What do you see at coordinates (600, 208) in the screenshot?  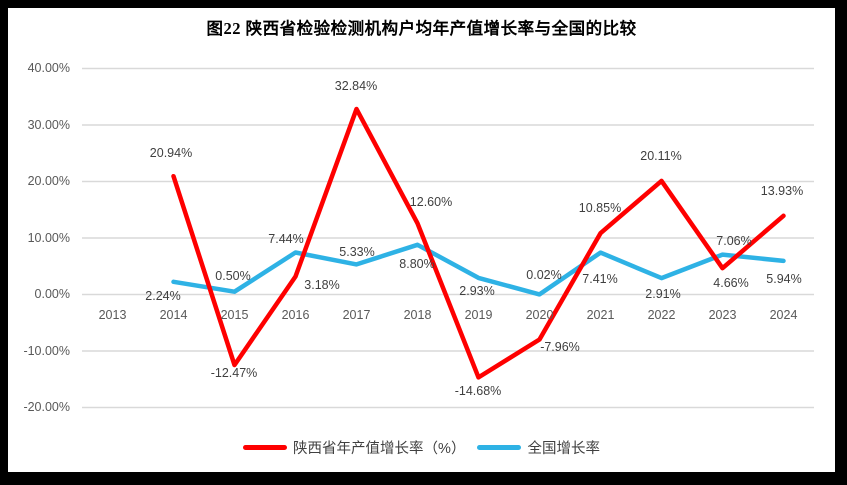 I see `data-label: 10.85%` at bounding box center [600, 208].